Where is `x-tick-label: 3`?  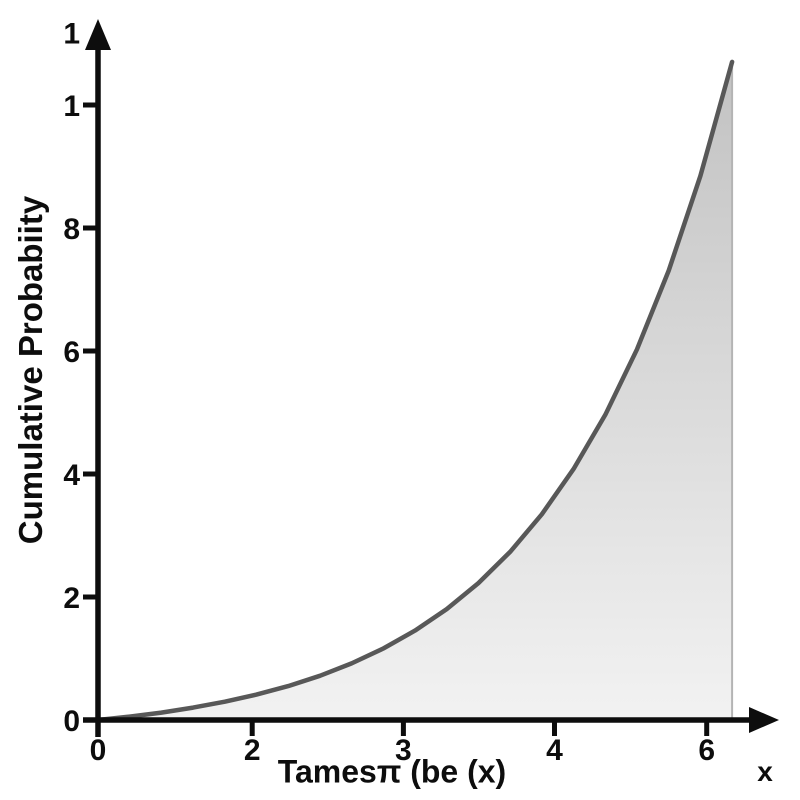
x-tick-label: 3 is located at coordinates (403, 750).